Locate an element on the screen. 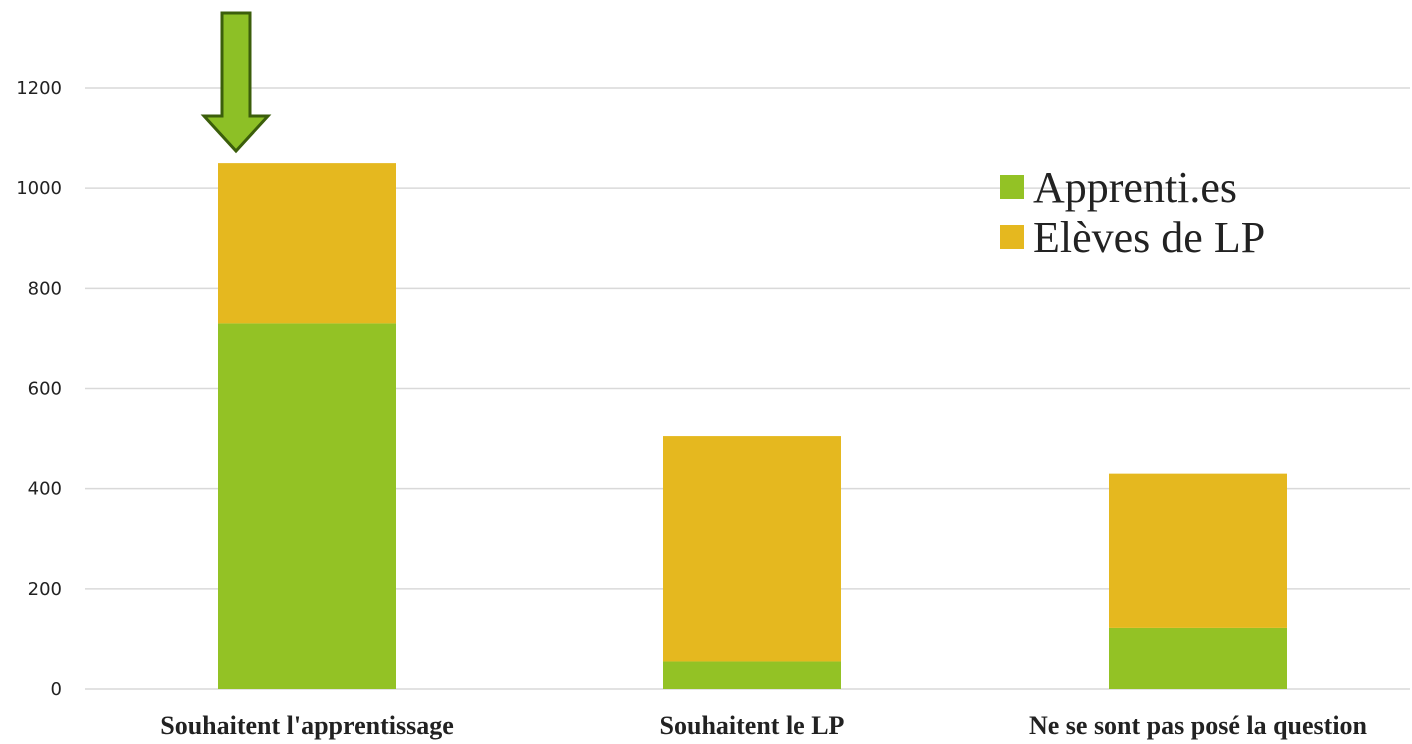 Image resolution: width=1412 pixels, height=744 pixels. annotation is located at coordinates (236, 82).